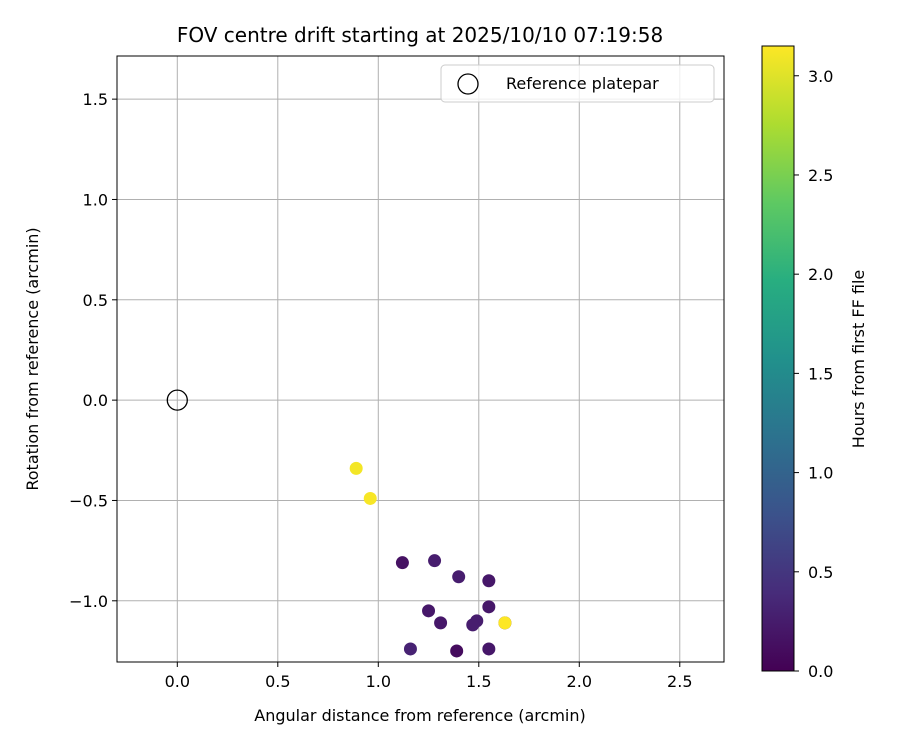 The width and height of the screenshot is (900, 750). I want to click on colorbar-tick-label: 3.0, so click(820, 76).